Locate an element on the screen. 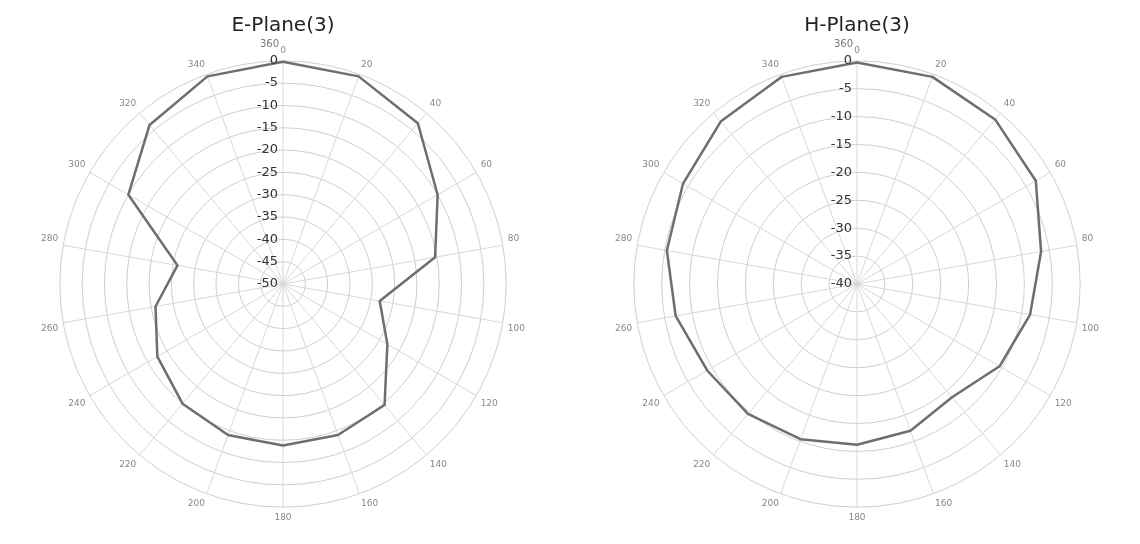 The width and height of the screenshot is (1140, 544). y-tick-label: -50 is located at coordinates (267, 283).